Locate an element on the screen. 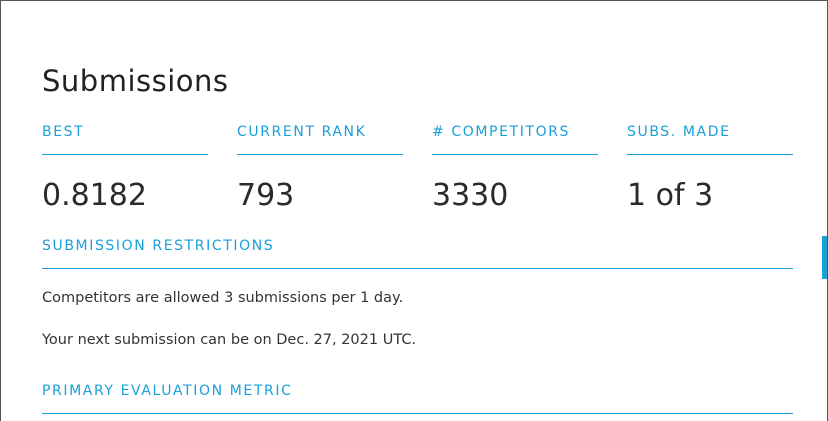 Image resolution: width=828 pixels, height=421 pixels. submission-restrictions-heading: SUBMISSION RESTRICTIONS is located at coordinates (417, 253).